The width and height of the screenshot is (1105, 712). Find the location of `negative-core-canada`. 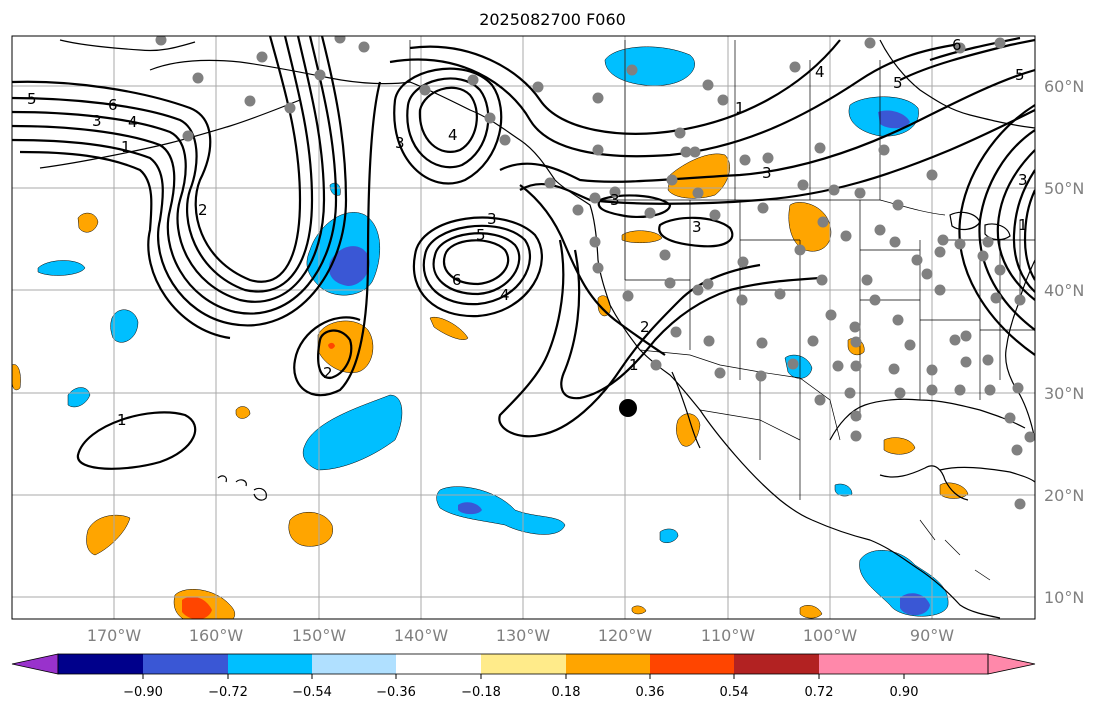

negative-core-canada is located at coordinates (894, 119).